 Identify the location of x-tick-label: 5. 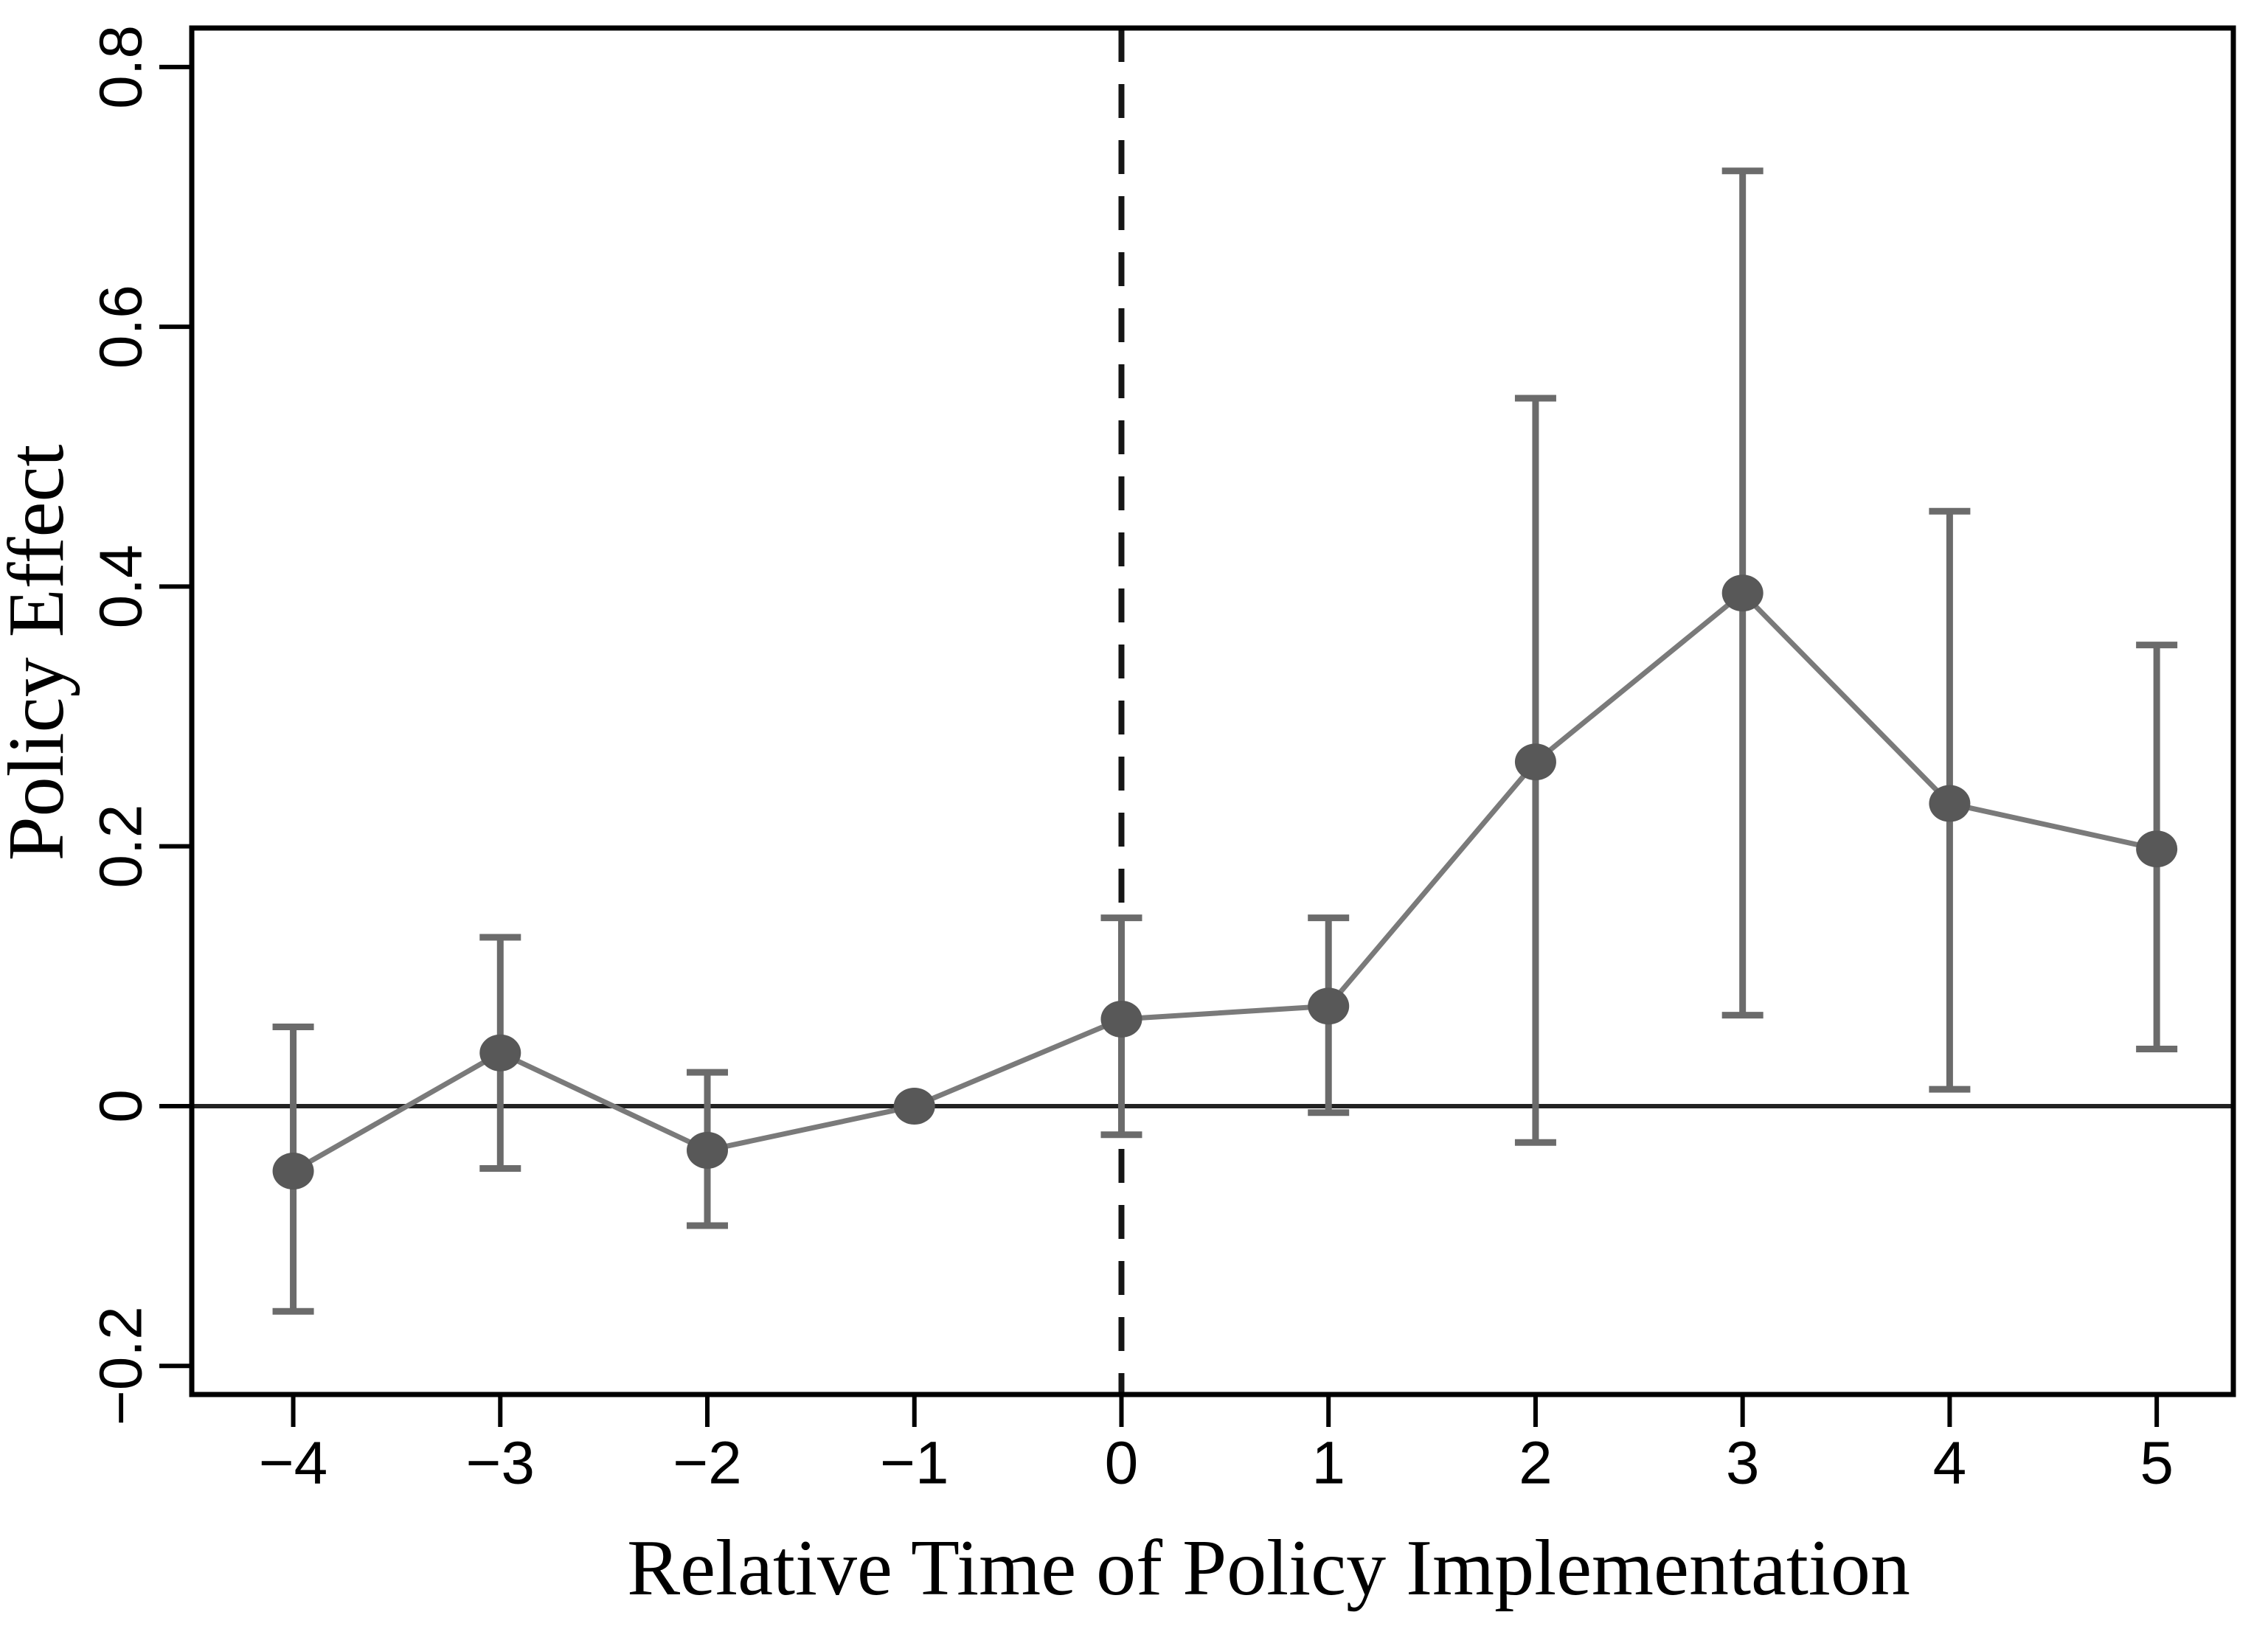
(2157, 1463).